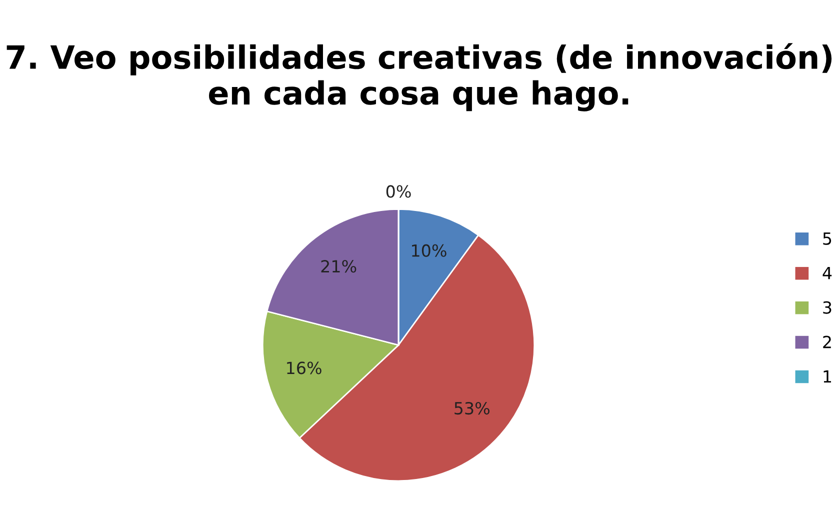 This screenshot has height=515, width=839. What do you see at coordinates (827, 238) in the screenshot?
I see `legend-label: 5` at bounding box center [827, 238].